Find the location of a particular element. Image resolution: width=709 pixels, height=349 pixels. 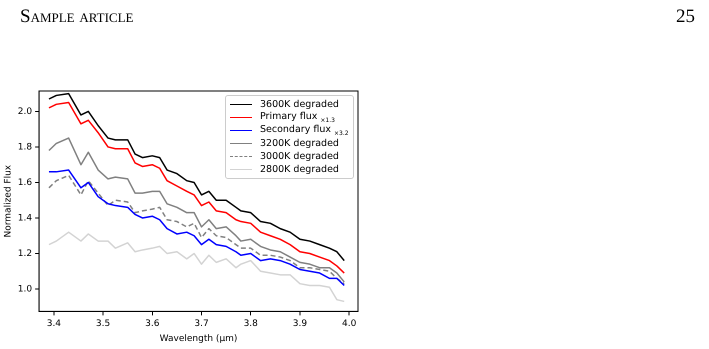

text: 25 is located at coordinates (685, 17).